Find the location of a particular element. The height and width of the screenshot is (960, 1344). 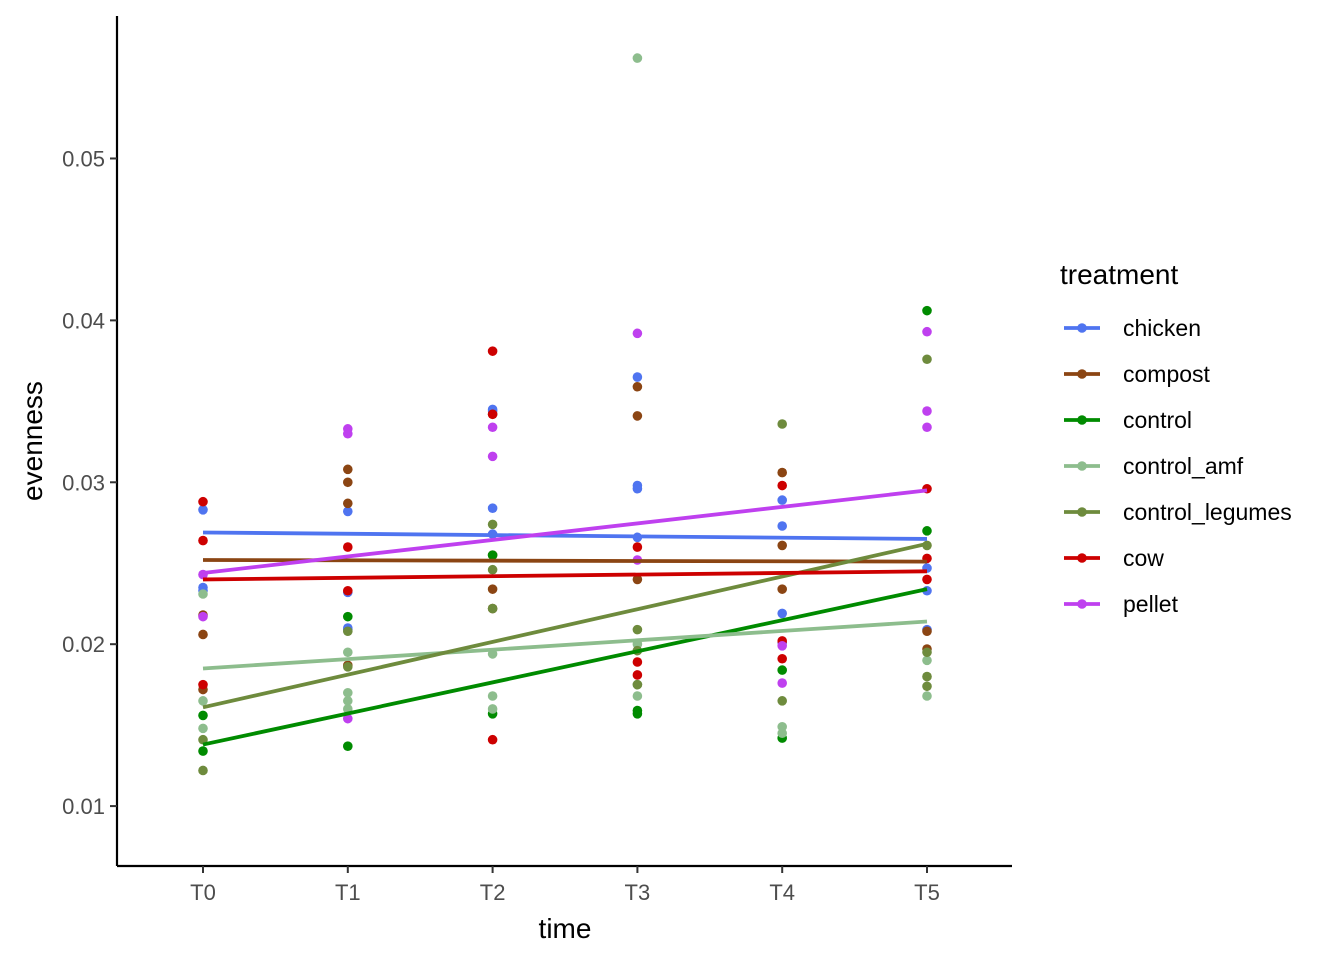

legend-item-control_legumes: control_legumes is located at coordinates (1178, 512).